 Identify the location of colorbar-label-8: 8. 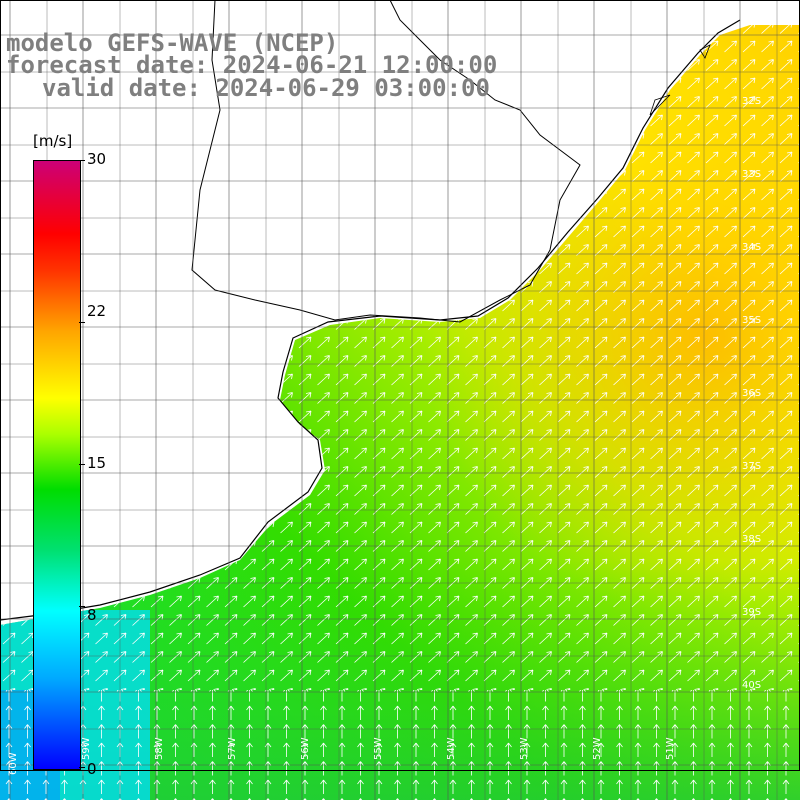
(92, 615).